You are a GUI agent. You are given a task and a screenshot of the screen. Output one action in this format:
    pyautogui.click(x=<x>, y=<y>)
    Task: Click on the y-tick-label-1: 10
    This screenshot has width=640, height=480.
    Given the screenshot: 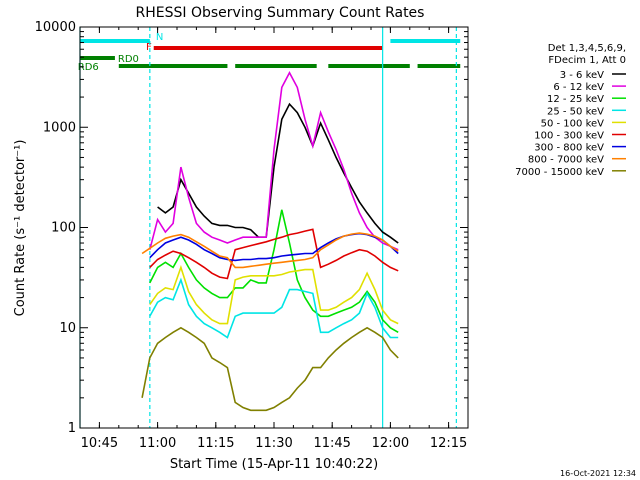 What is the action you would take?
    pyautogui.click(x=67, y=328)
    